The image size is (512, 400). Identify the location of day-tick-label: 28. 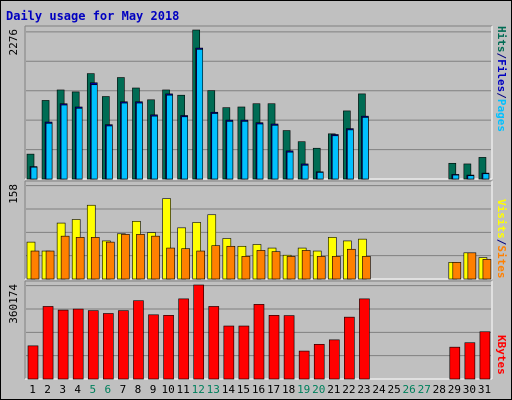
(439, 389).